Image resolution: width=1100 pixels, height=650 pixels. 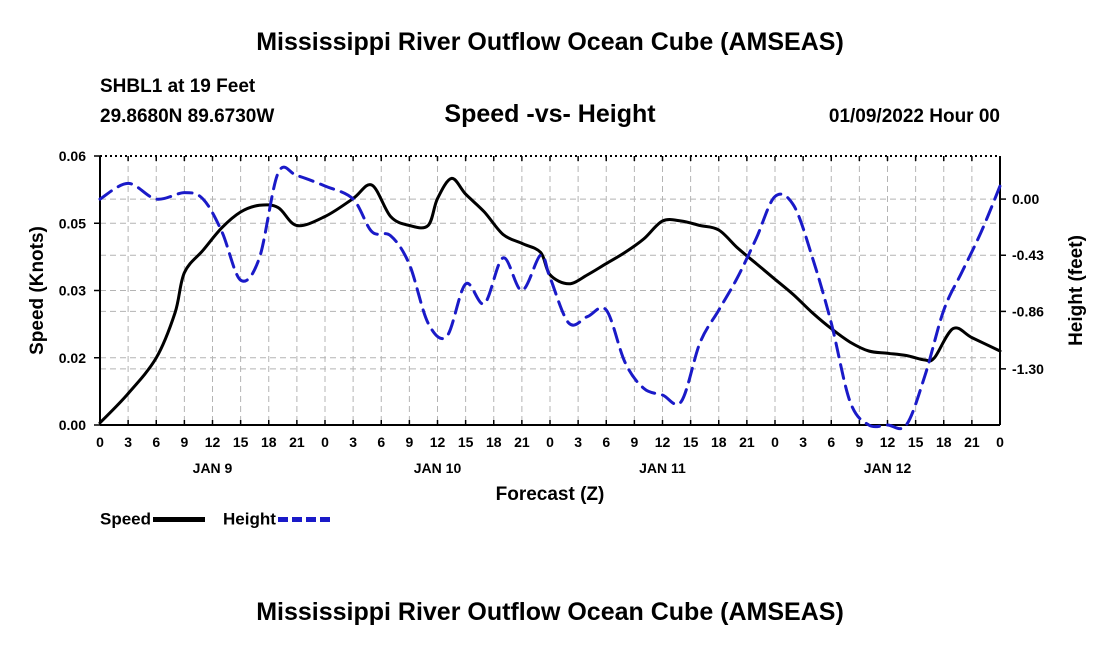 What do you see at coordinates (1076, 290) in the screenshot?
I see `y-right-axis-title: Height (feet)` at bounding box center [1076, 290].